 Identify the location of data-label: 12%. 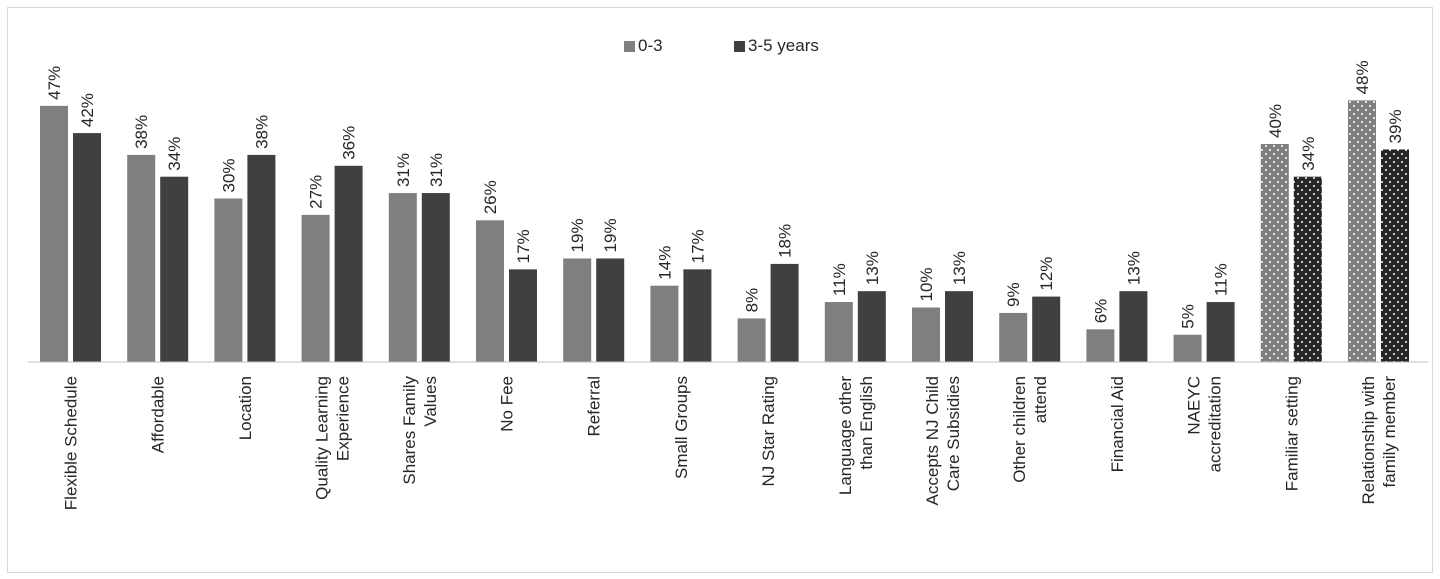
(1046, 274).